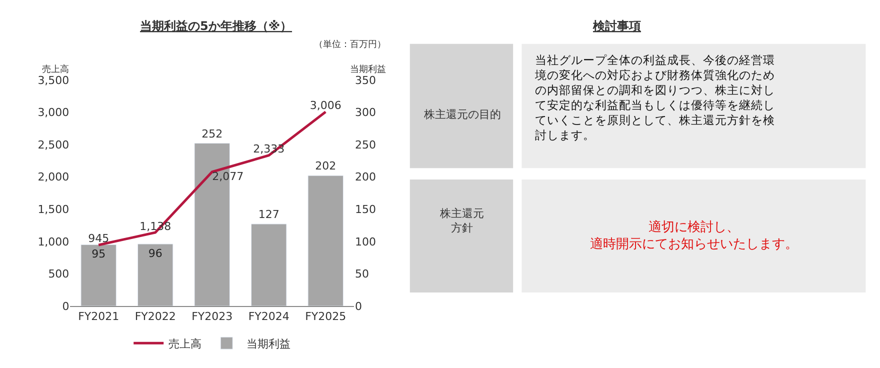 This screenshot has height=368, width=880. Describe the element at coordinates (54, 241) in the screenshot. I see `y-tick-label: 1,000` at that location.